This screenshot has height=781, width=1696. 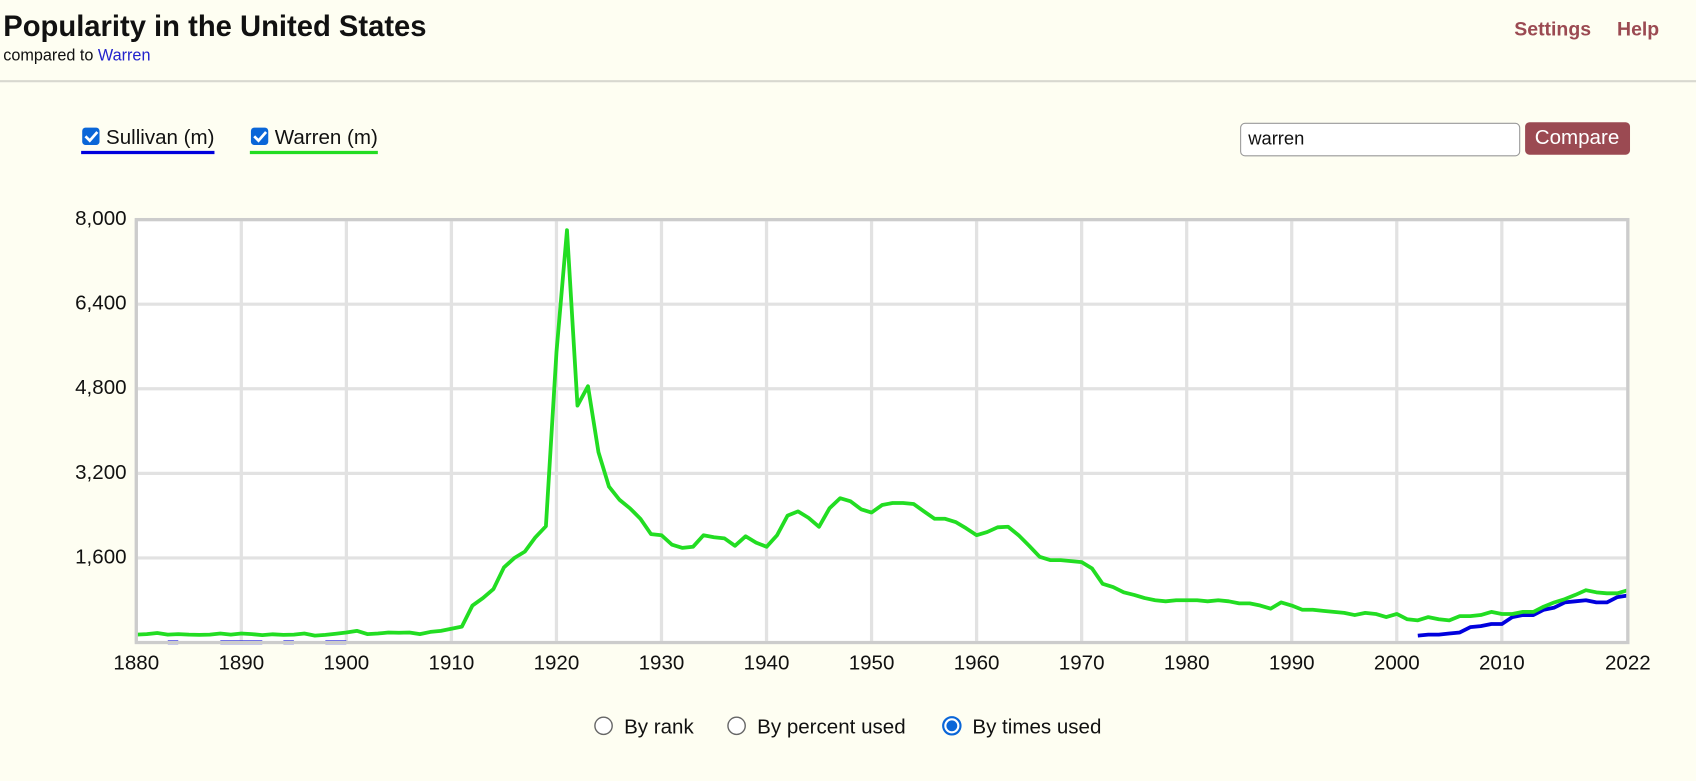 What do you see at coordinates (48, 56) in the screenshot?
I see `subtitle-prefix: compared to` at bounding box center [48, 56].